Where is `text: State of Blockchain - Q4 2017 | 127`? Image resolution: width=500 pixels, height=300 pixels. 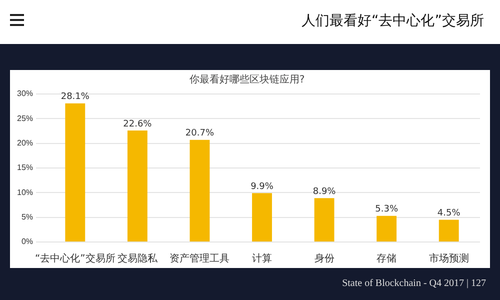 text: State of Blockchain - Q4 2017 | 127 is located at coordinates (414, 283).